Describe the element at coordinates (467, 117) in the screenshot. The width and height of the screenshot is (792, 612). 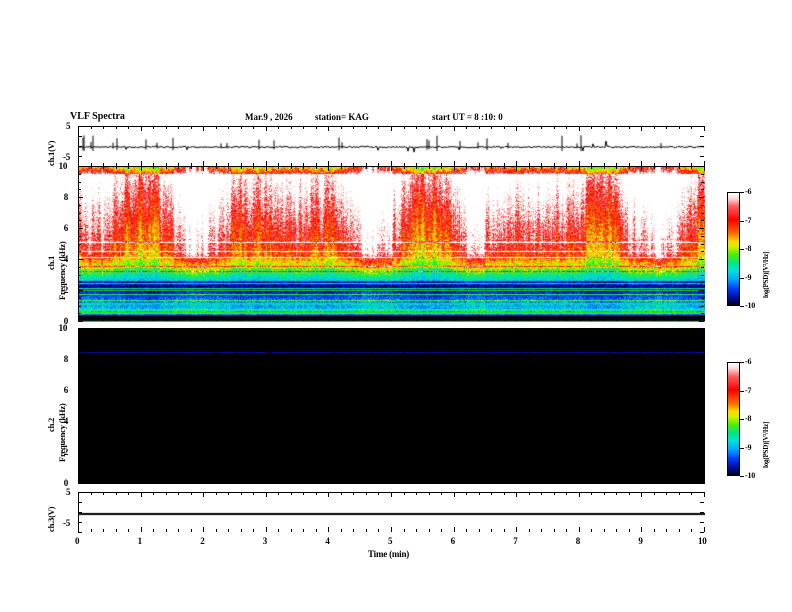
I see `start-ut-label: start UT = 8 :10: 0` at that location.